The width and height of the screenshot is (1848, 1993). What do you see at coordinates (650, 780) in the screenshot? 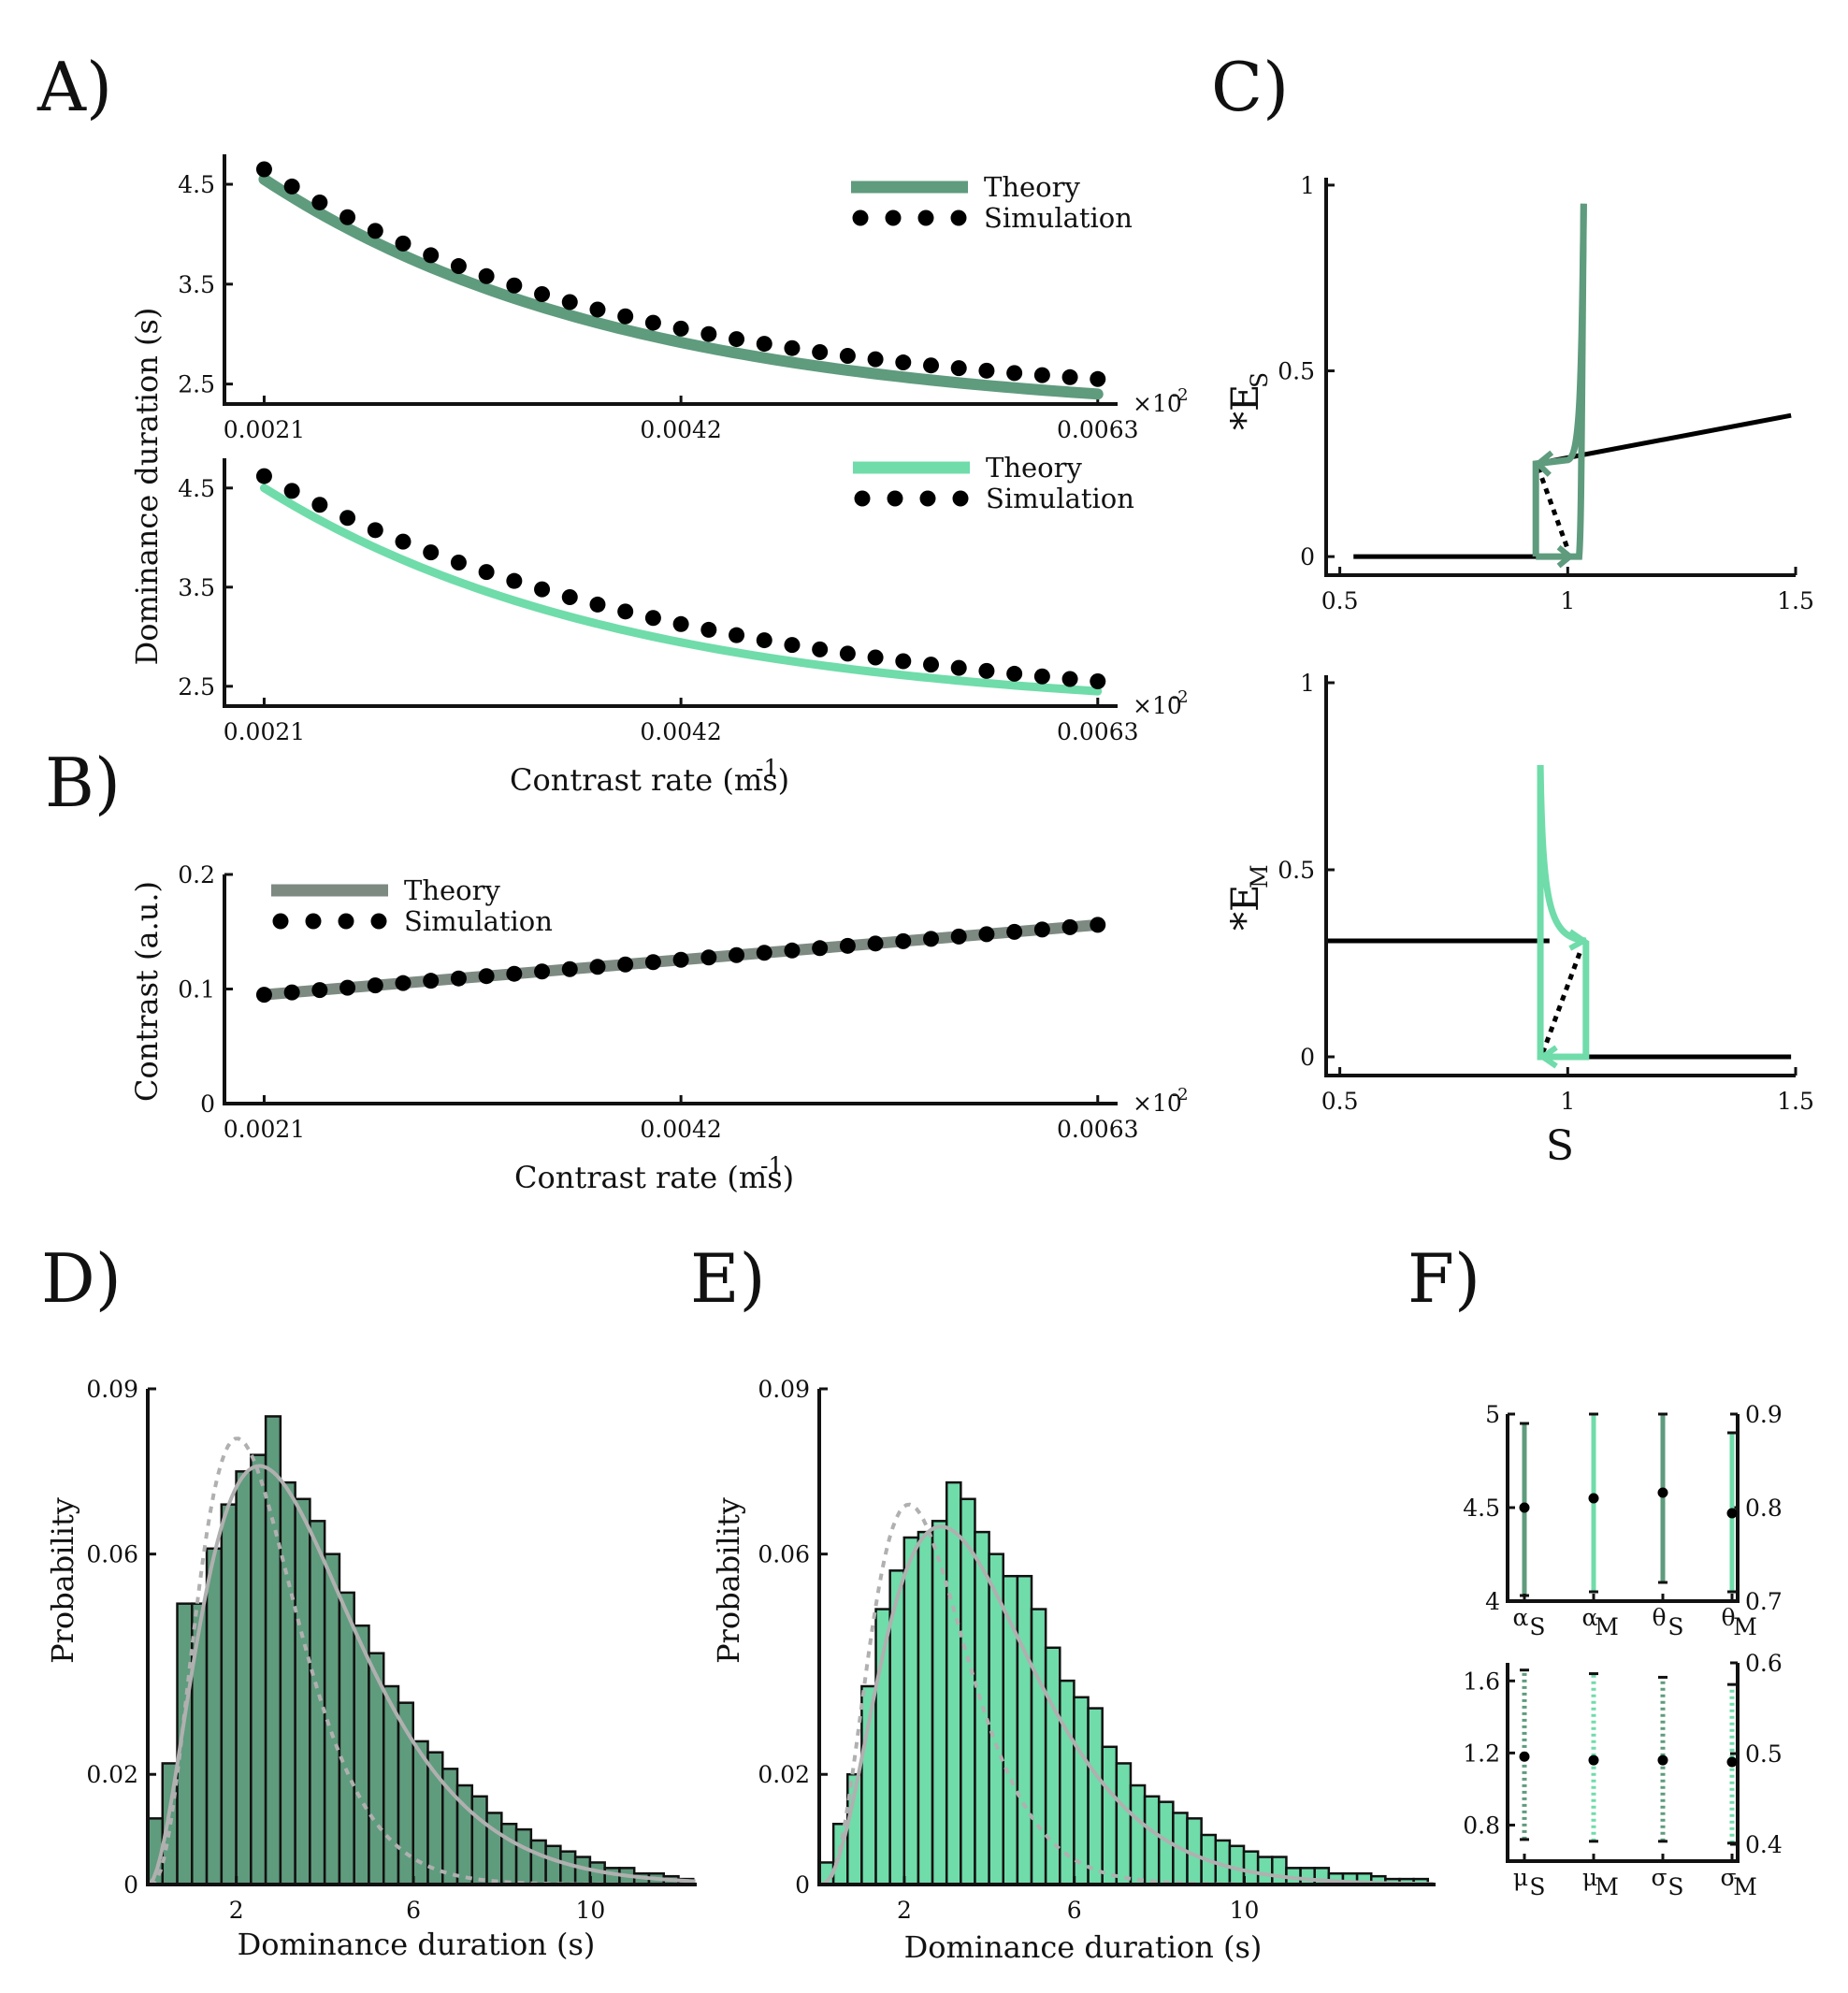
I see `a2-xlabel-text: Contrast rate (ms)` at bounding box center [650, 780].